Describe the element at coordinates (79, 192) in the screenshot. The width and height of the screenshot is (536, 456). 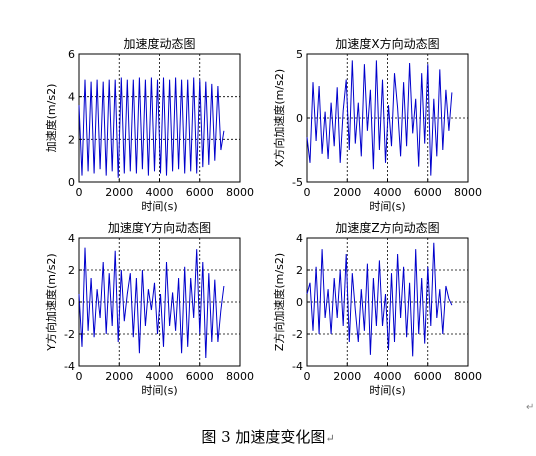
I see `x-tick-label: 0` at that location.